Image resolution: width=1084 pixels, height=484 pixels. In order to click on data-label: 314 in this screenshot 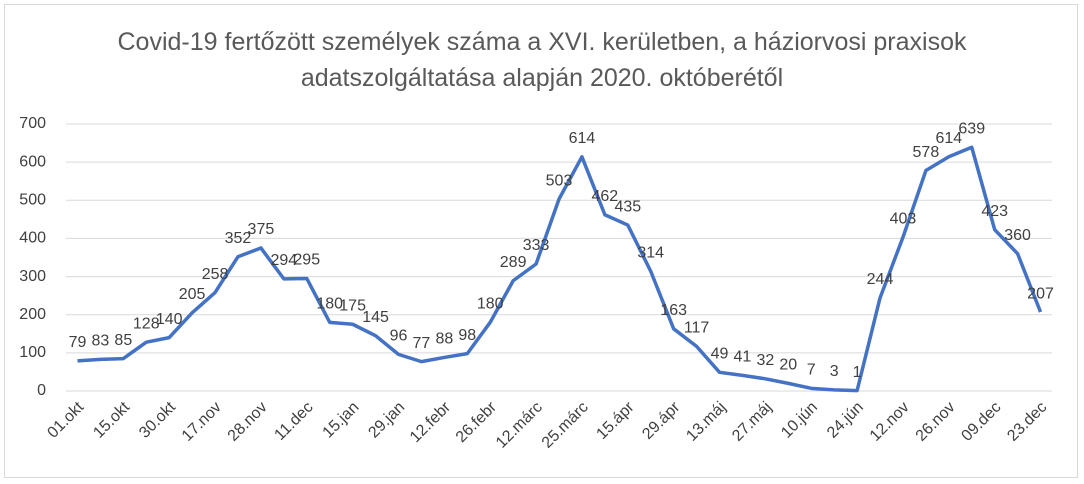, I will do `click(650, 252)`.